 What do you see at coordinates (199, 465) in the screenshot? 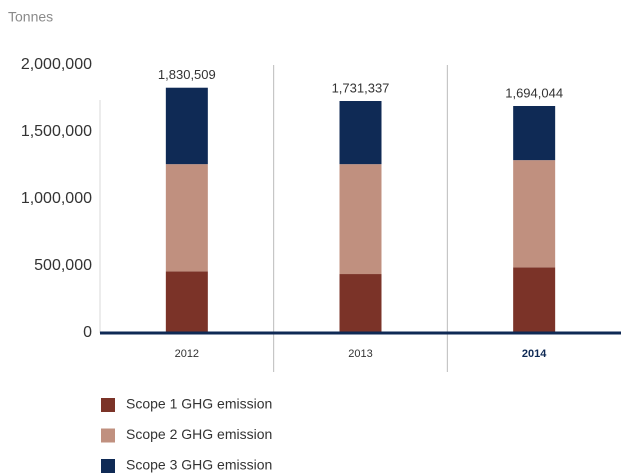
I see `legend-label: Scope 3 GHG emission` at bounding box center [199, 465].